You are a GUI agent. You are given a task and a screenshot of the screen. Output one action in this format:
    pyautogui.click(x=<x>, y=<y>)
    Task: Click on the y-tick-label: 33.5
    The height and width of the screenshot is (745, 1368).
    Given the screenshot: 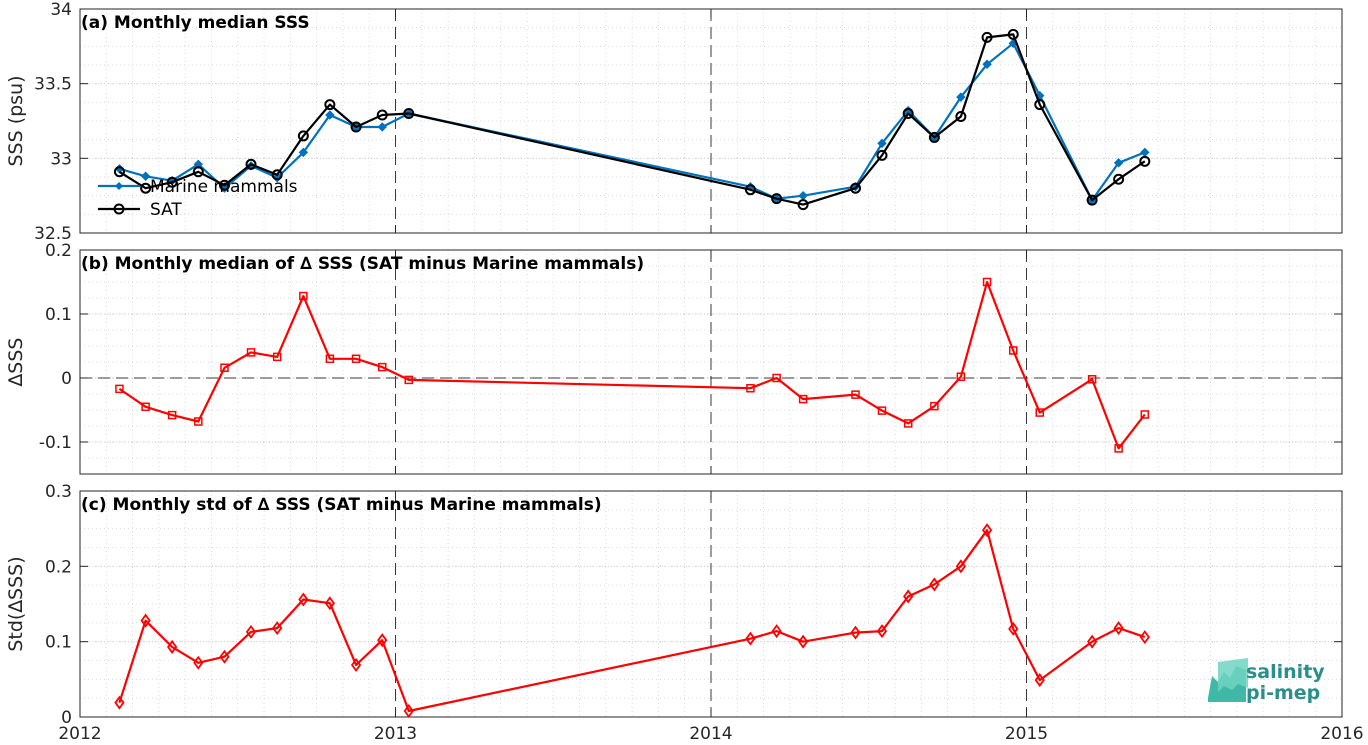 What is the action you would take?
    pyautogui.click(x=53, y=85)
    